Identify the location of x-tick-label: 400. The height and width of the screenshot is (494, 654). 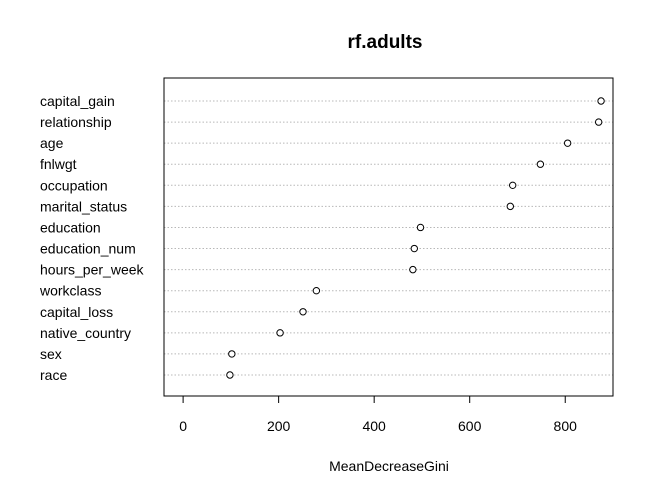
(374, 426).